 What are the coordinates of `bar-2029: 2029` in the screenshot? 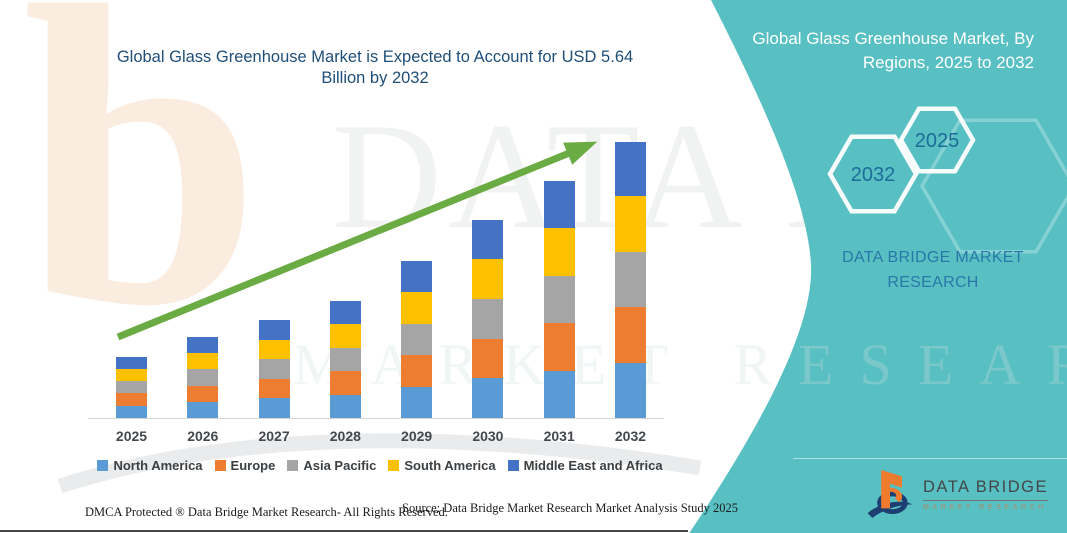 It's located at (417, 291).